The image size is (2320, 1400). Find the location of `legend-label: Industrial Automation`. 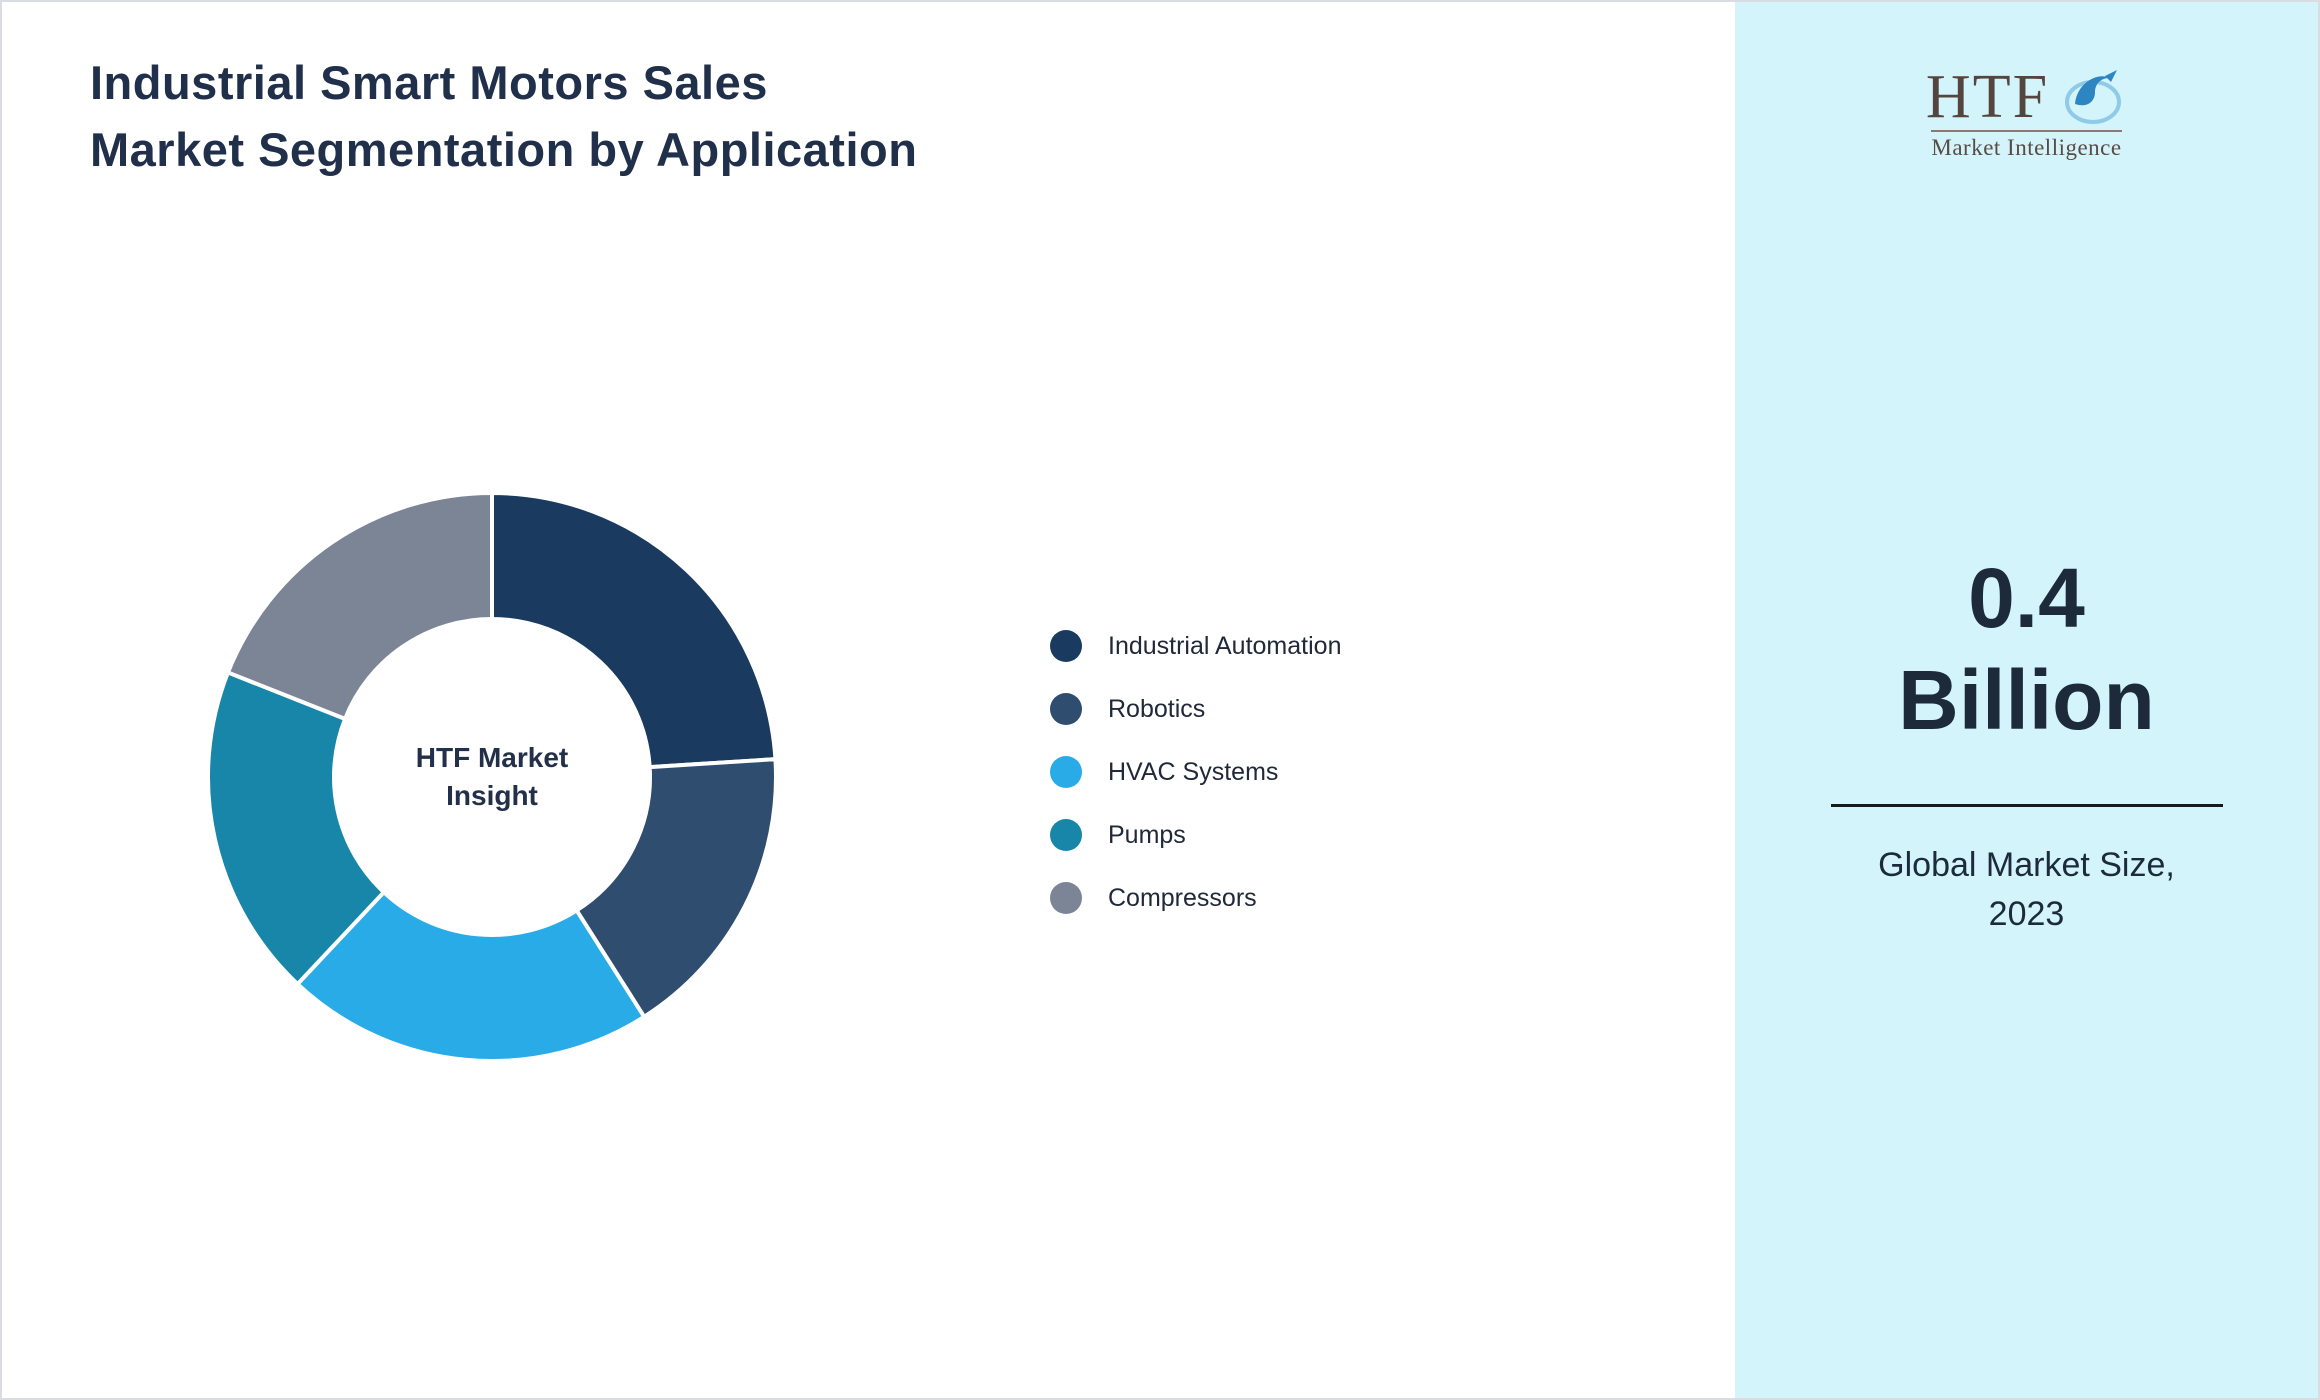

legend-label: Industrial Automation is located at coordinates (1225, 645).